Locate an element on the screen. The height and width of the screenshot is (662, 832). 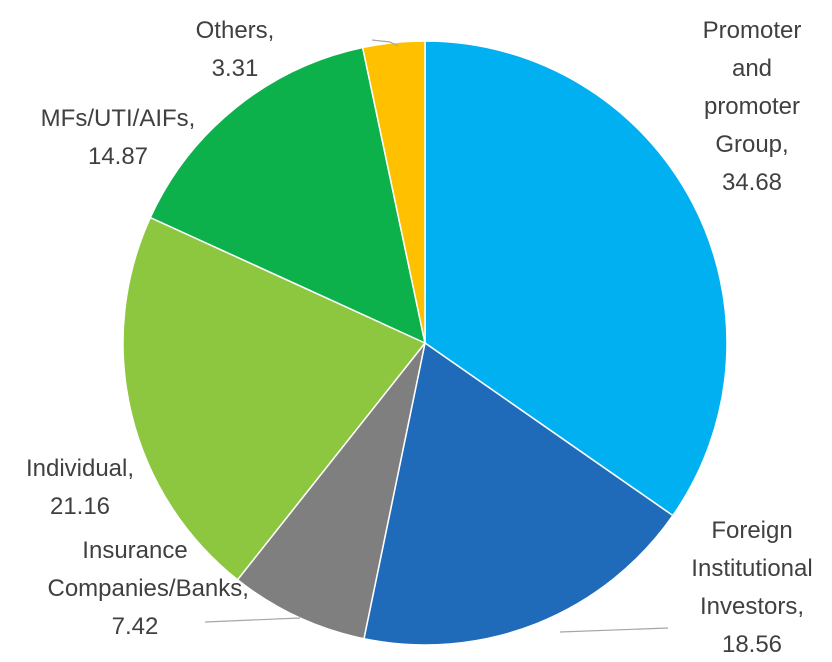
value-label: 7.42 is located at coordinates (135, 626).